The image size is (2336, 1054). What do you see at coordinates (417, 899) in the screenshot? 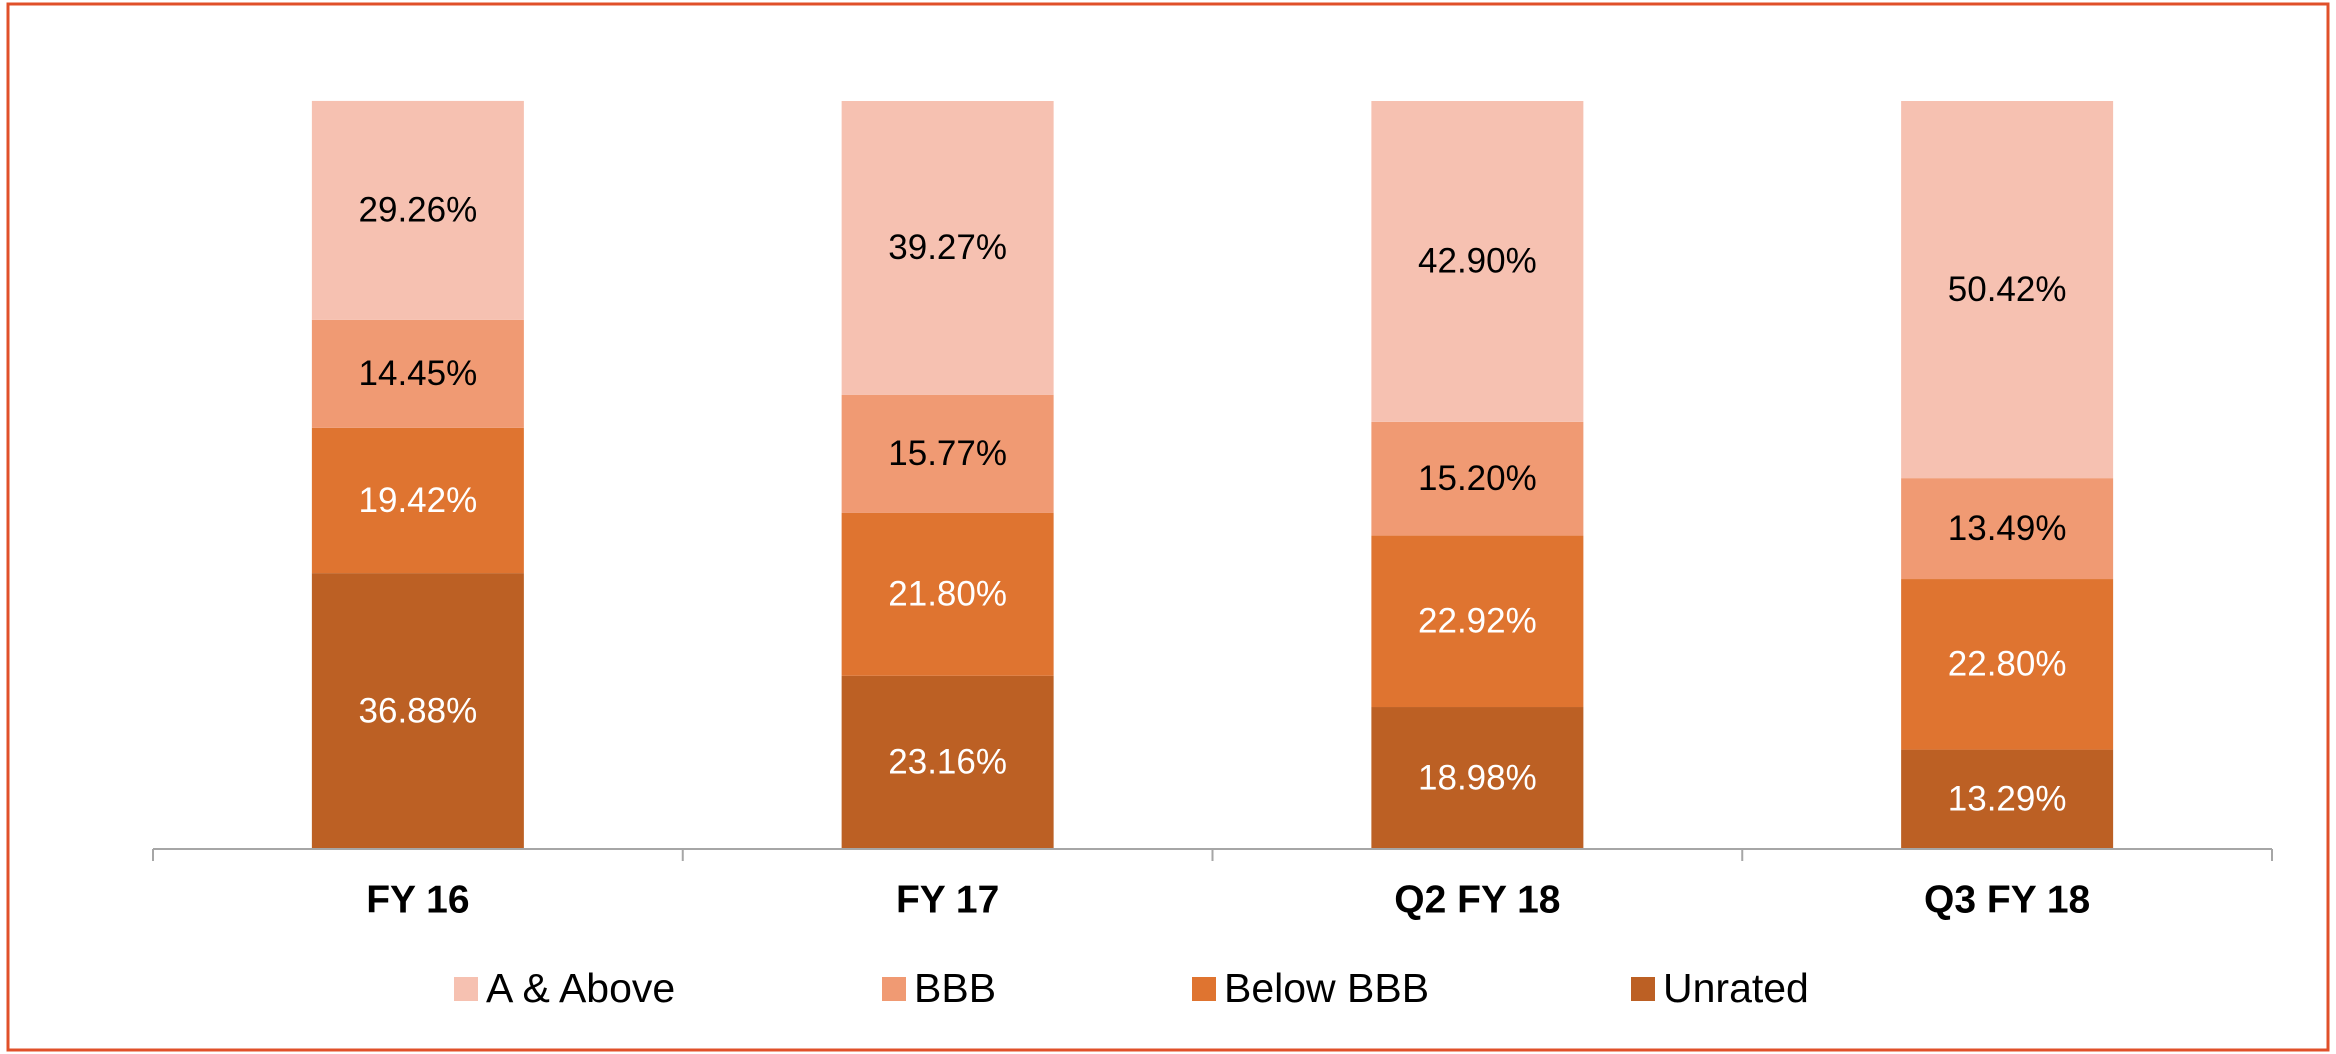
I see `x-tick-label: FY 16` at bounding box center [417, 899].